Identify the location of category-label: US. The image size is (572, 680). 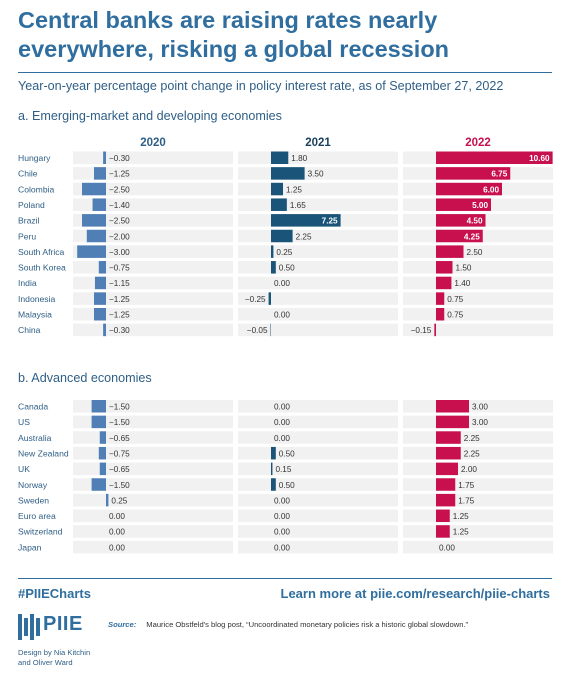
(24, 422).